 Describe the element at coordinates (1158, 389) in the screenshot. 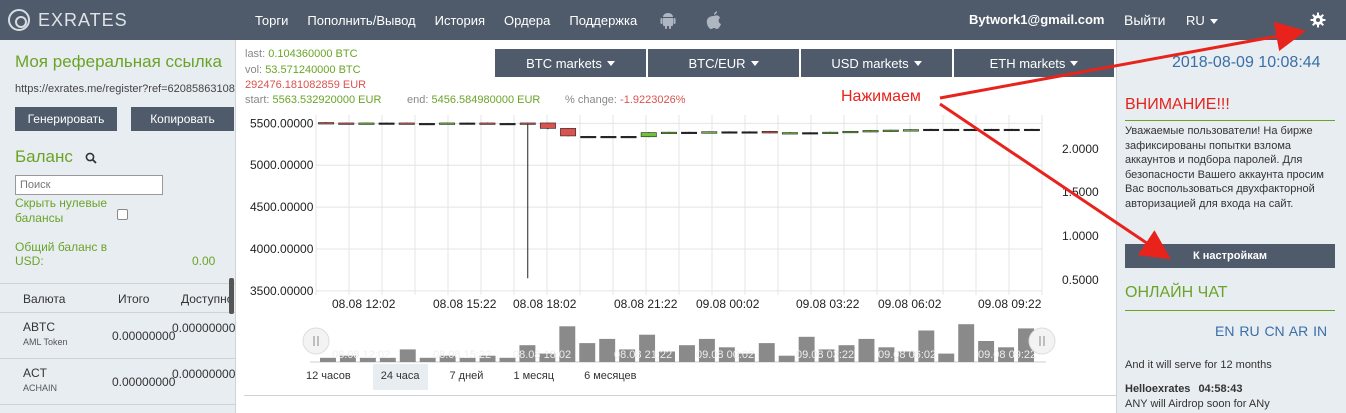

I see `chat-username: Helloexrates` at that location.